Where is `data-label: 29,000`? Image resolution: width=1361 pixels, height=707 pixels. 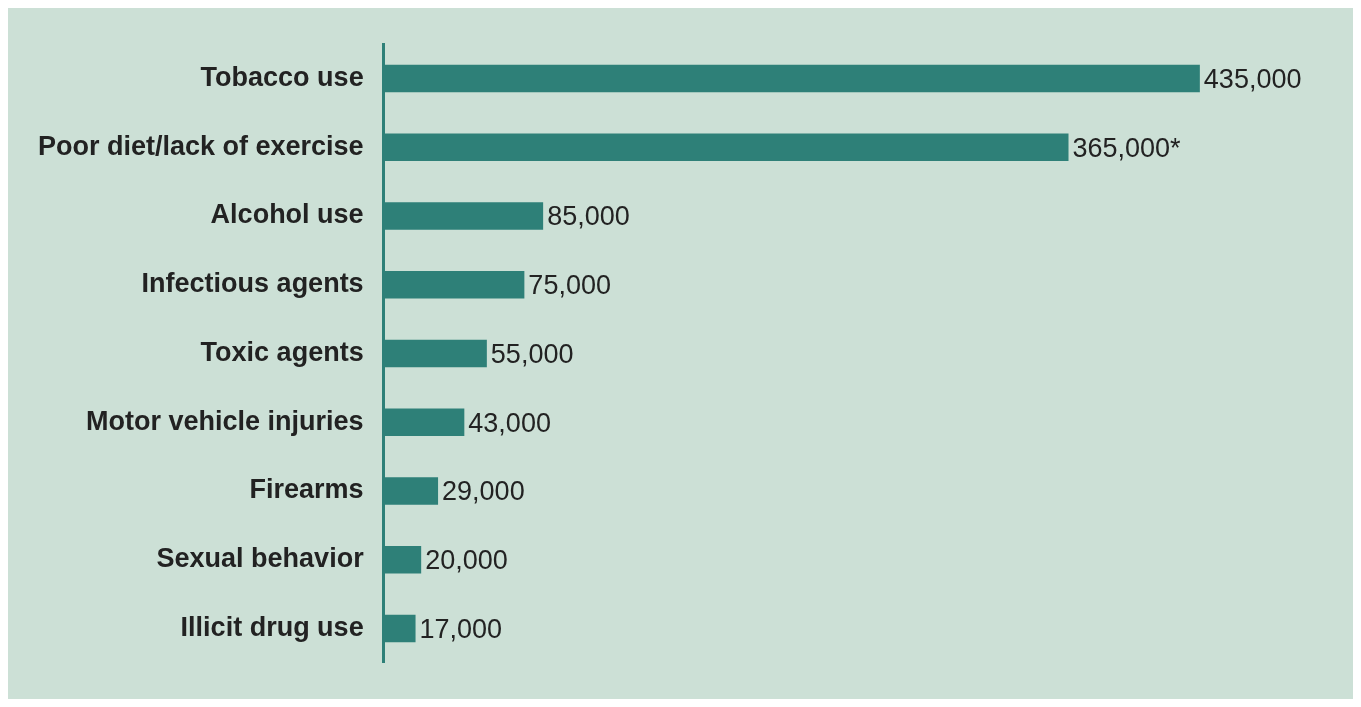
data-label: 29,000 is located at coordinates (483, 491).